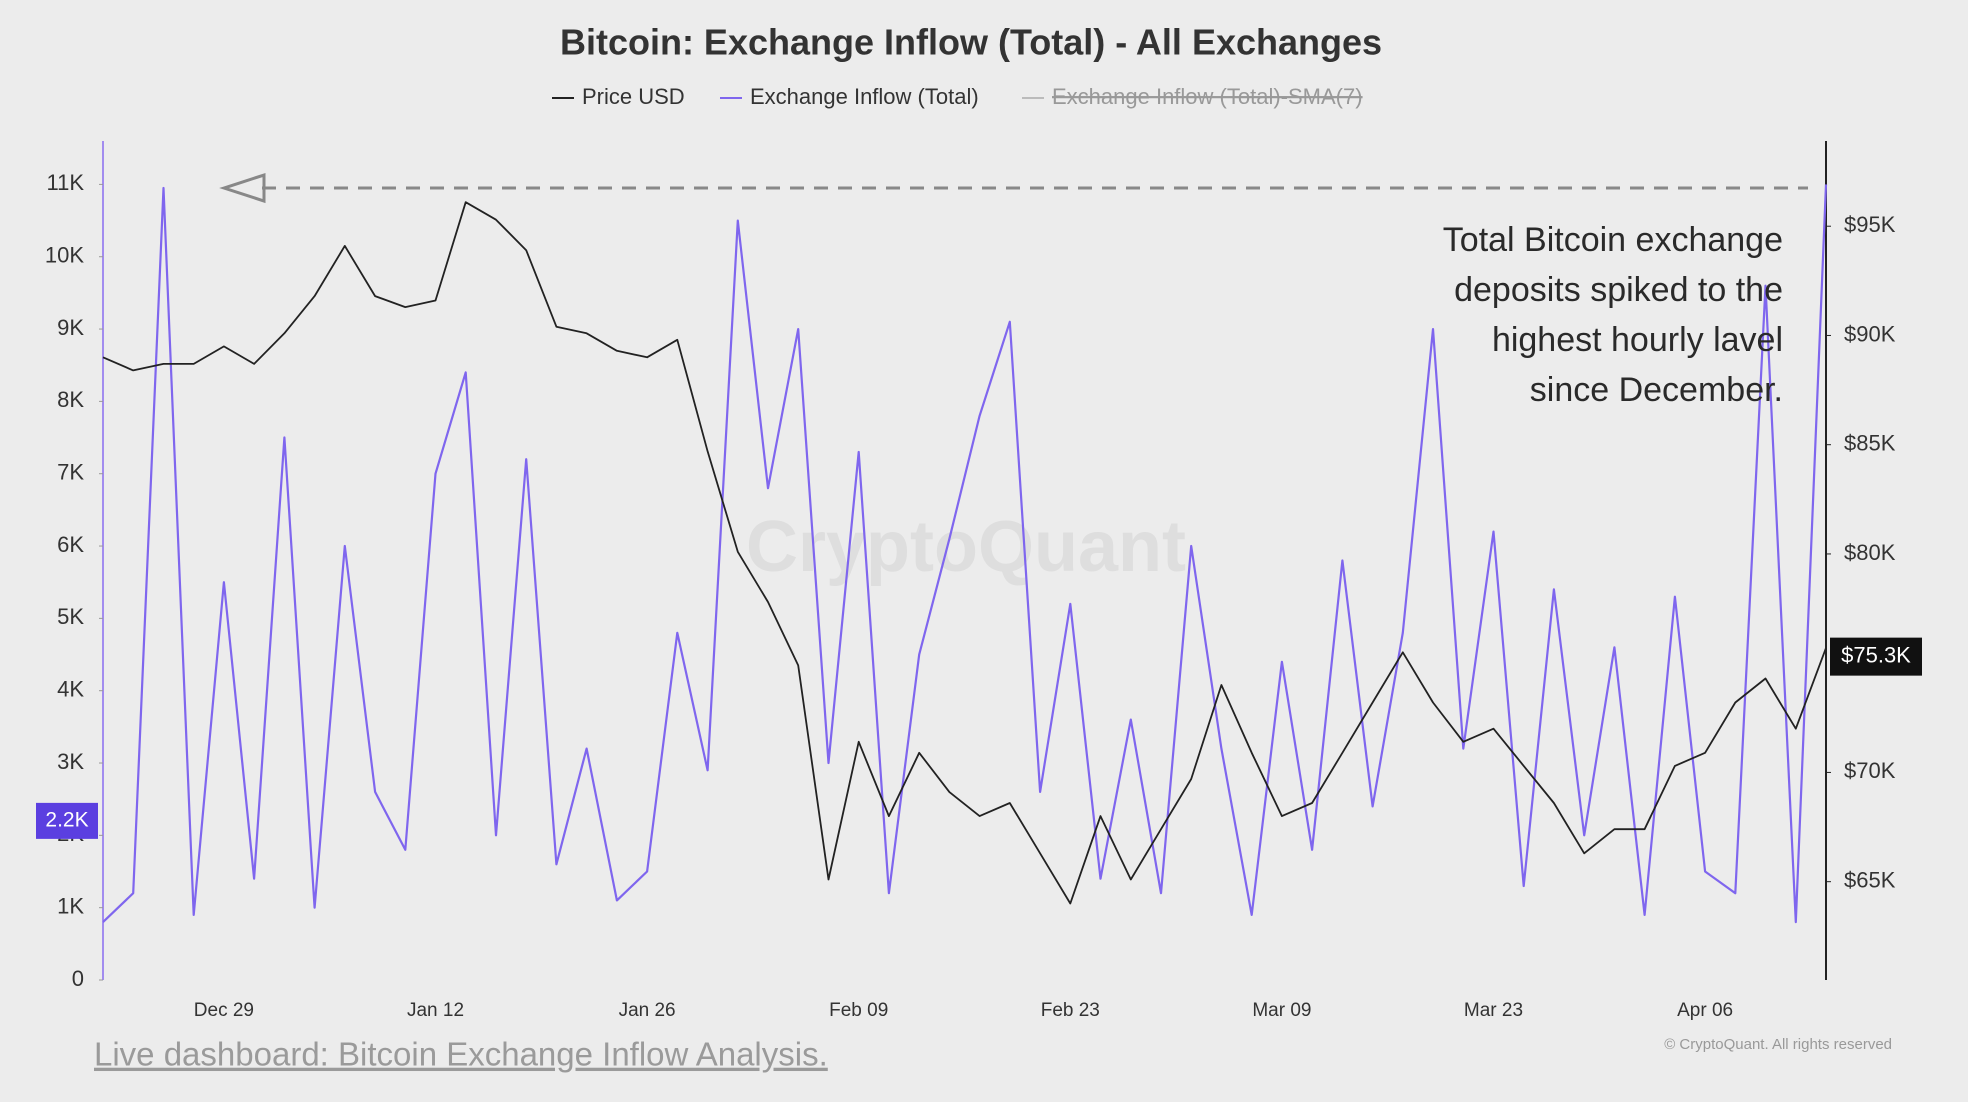 The height and width of the screenshot is (1102, 1968). I want to click on x-tick-label: Feb 09, so click(858, 1010).